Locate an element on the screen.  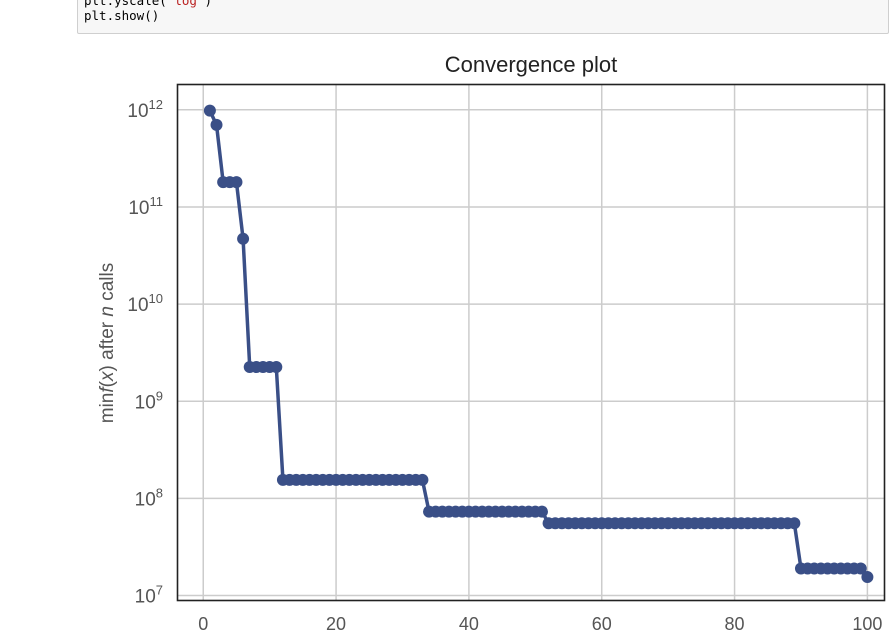
code-line-1: plt.yscale('log') is located at coordinates (148, 4).